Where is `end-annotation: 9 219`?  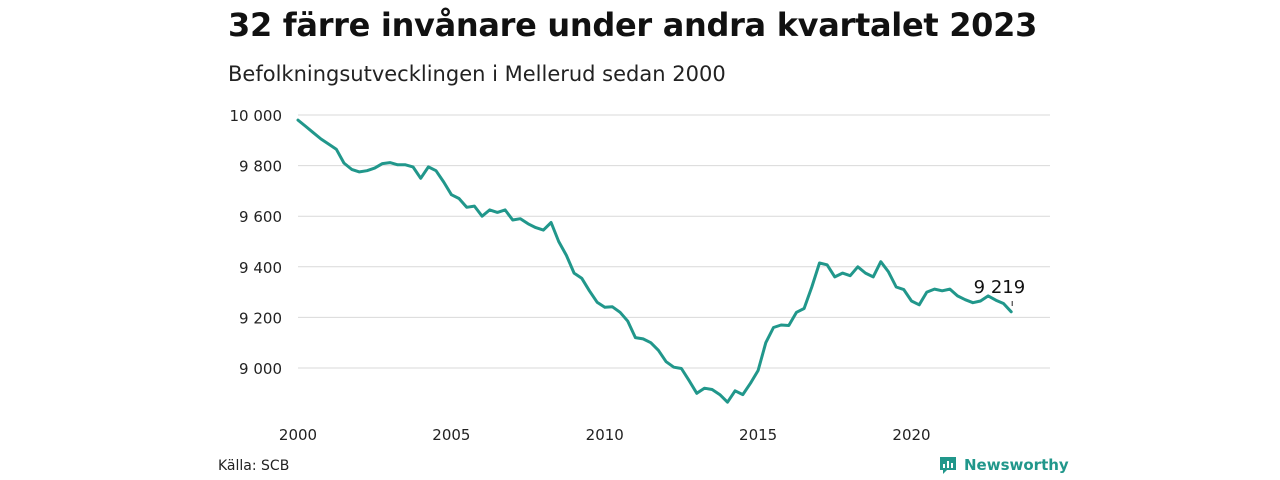 end-annotation: 9 219 is located at coordinates (1000, 291).